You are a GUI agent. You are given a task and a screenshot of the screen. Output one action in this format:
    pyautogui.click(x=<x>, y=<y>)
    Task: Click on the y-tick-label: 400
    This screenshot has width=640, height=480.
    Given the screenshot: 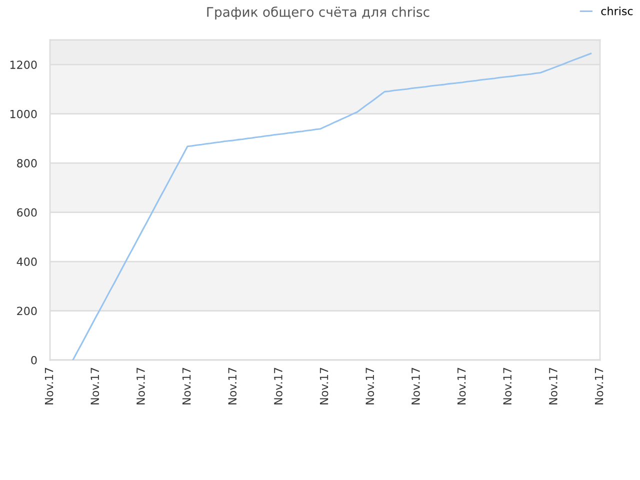 What is the action you would take?
    pyautogui.click(x=26, y=262)
    